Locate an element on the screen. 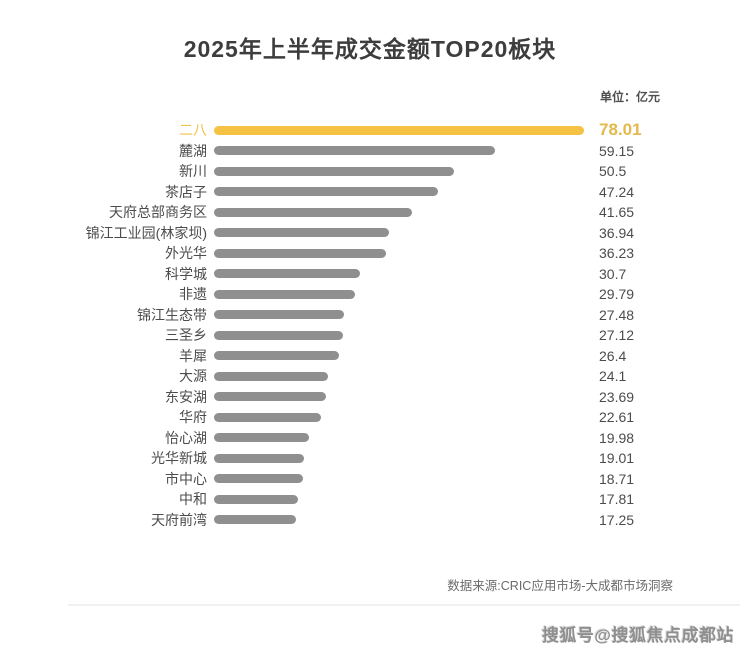 The height and width of the screenshot is (648, 740). value-label: 27.12 is located at coordinates (617, 335).